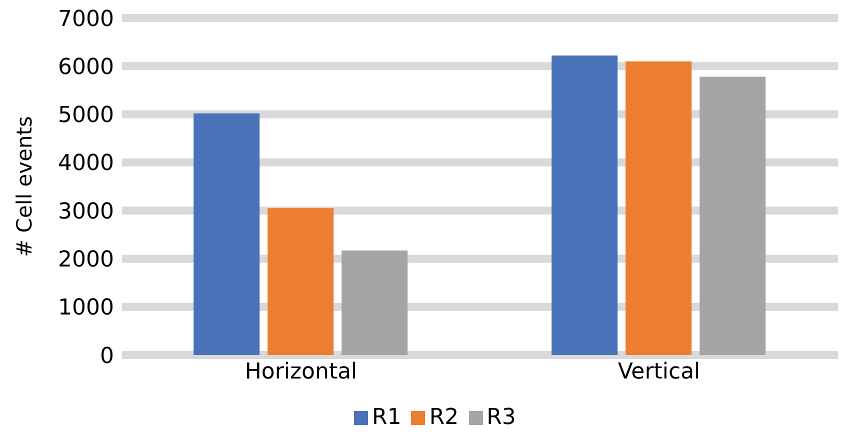 This screenshot has height=443, width=847. What do you see at coordinates (86, 260) in the screenshot?
I see `y-tick-label: 2000` at bounding box center [86, 260].